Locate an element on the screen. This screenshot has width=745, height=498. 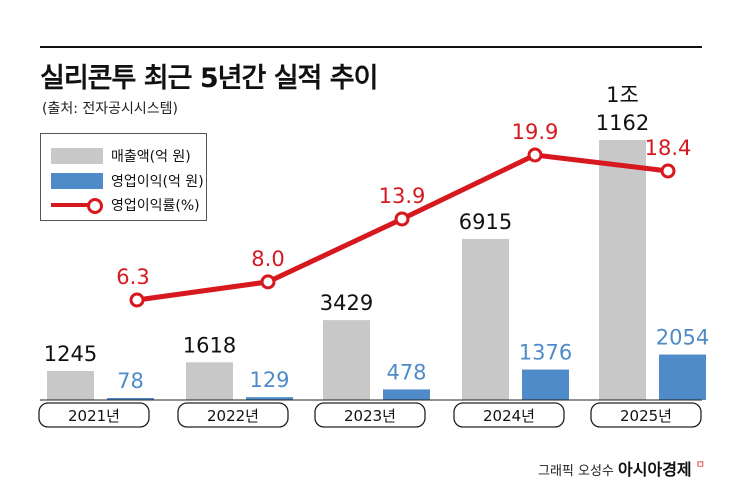
legend: 매출액(억 원) 영업이익(억 원) 영업이익률(%) is located at coordinates (123, 177).